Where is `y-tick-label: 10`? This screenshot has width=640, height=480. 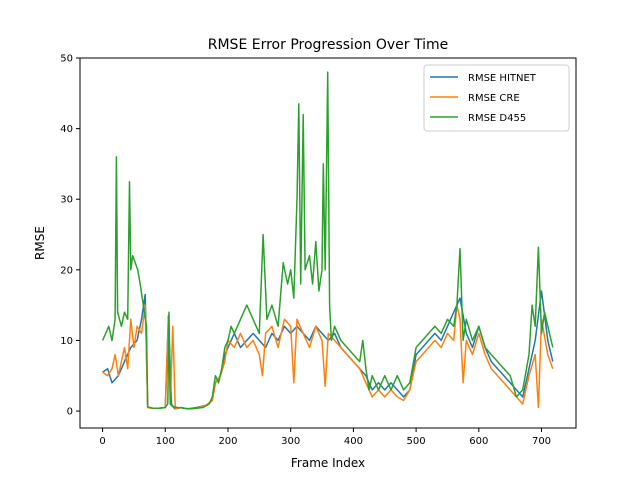 y-tick-label: 10 is located at coordinates (66, 341).